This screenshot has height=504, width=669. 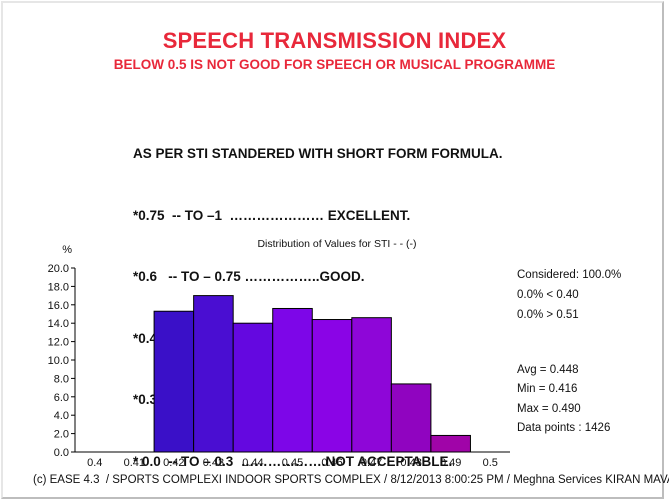 I want to click on x-tick-label: 0.45, so click(x=292, y=463).